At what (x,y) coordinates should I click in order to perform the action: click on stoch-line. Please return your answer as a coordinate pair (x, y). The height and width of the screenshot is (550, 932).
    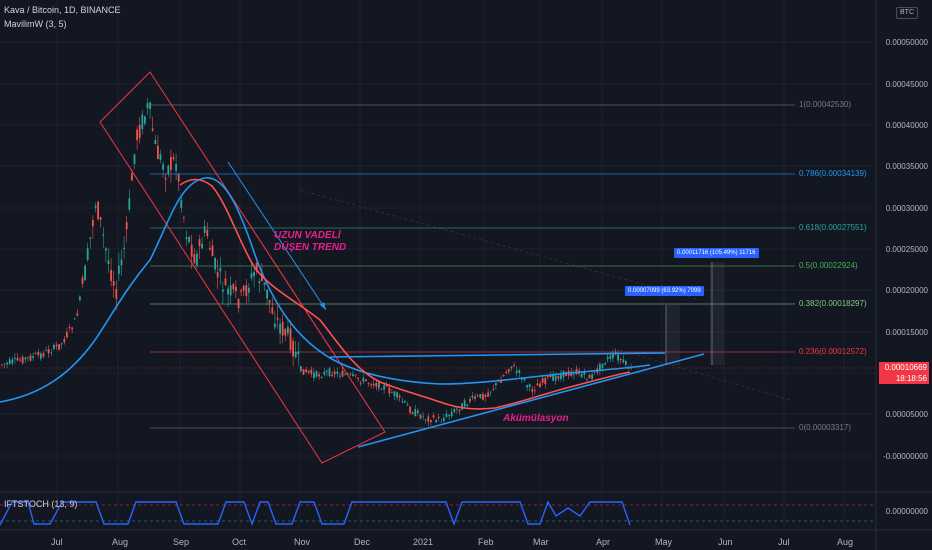
    Looking at the image, I should click on (315, 513).